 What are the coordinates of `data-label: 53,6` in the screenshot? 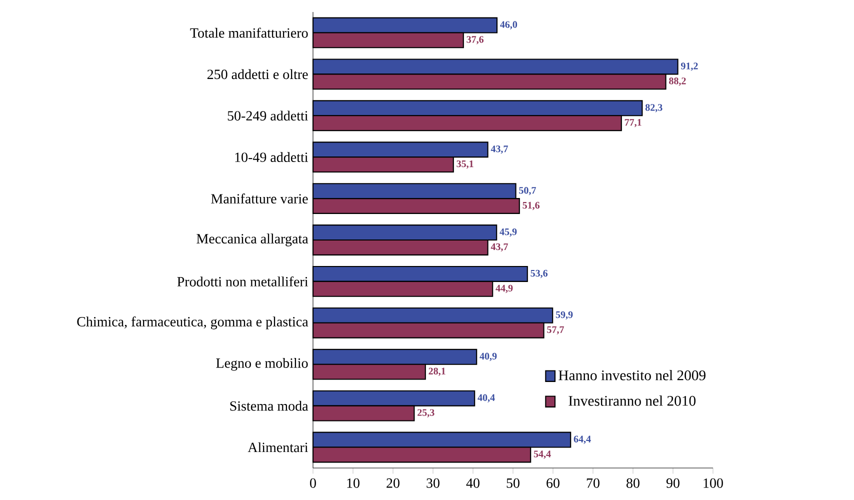 It's located at (539, 274).